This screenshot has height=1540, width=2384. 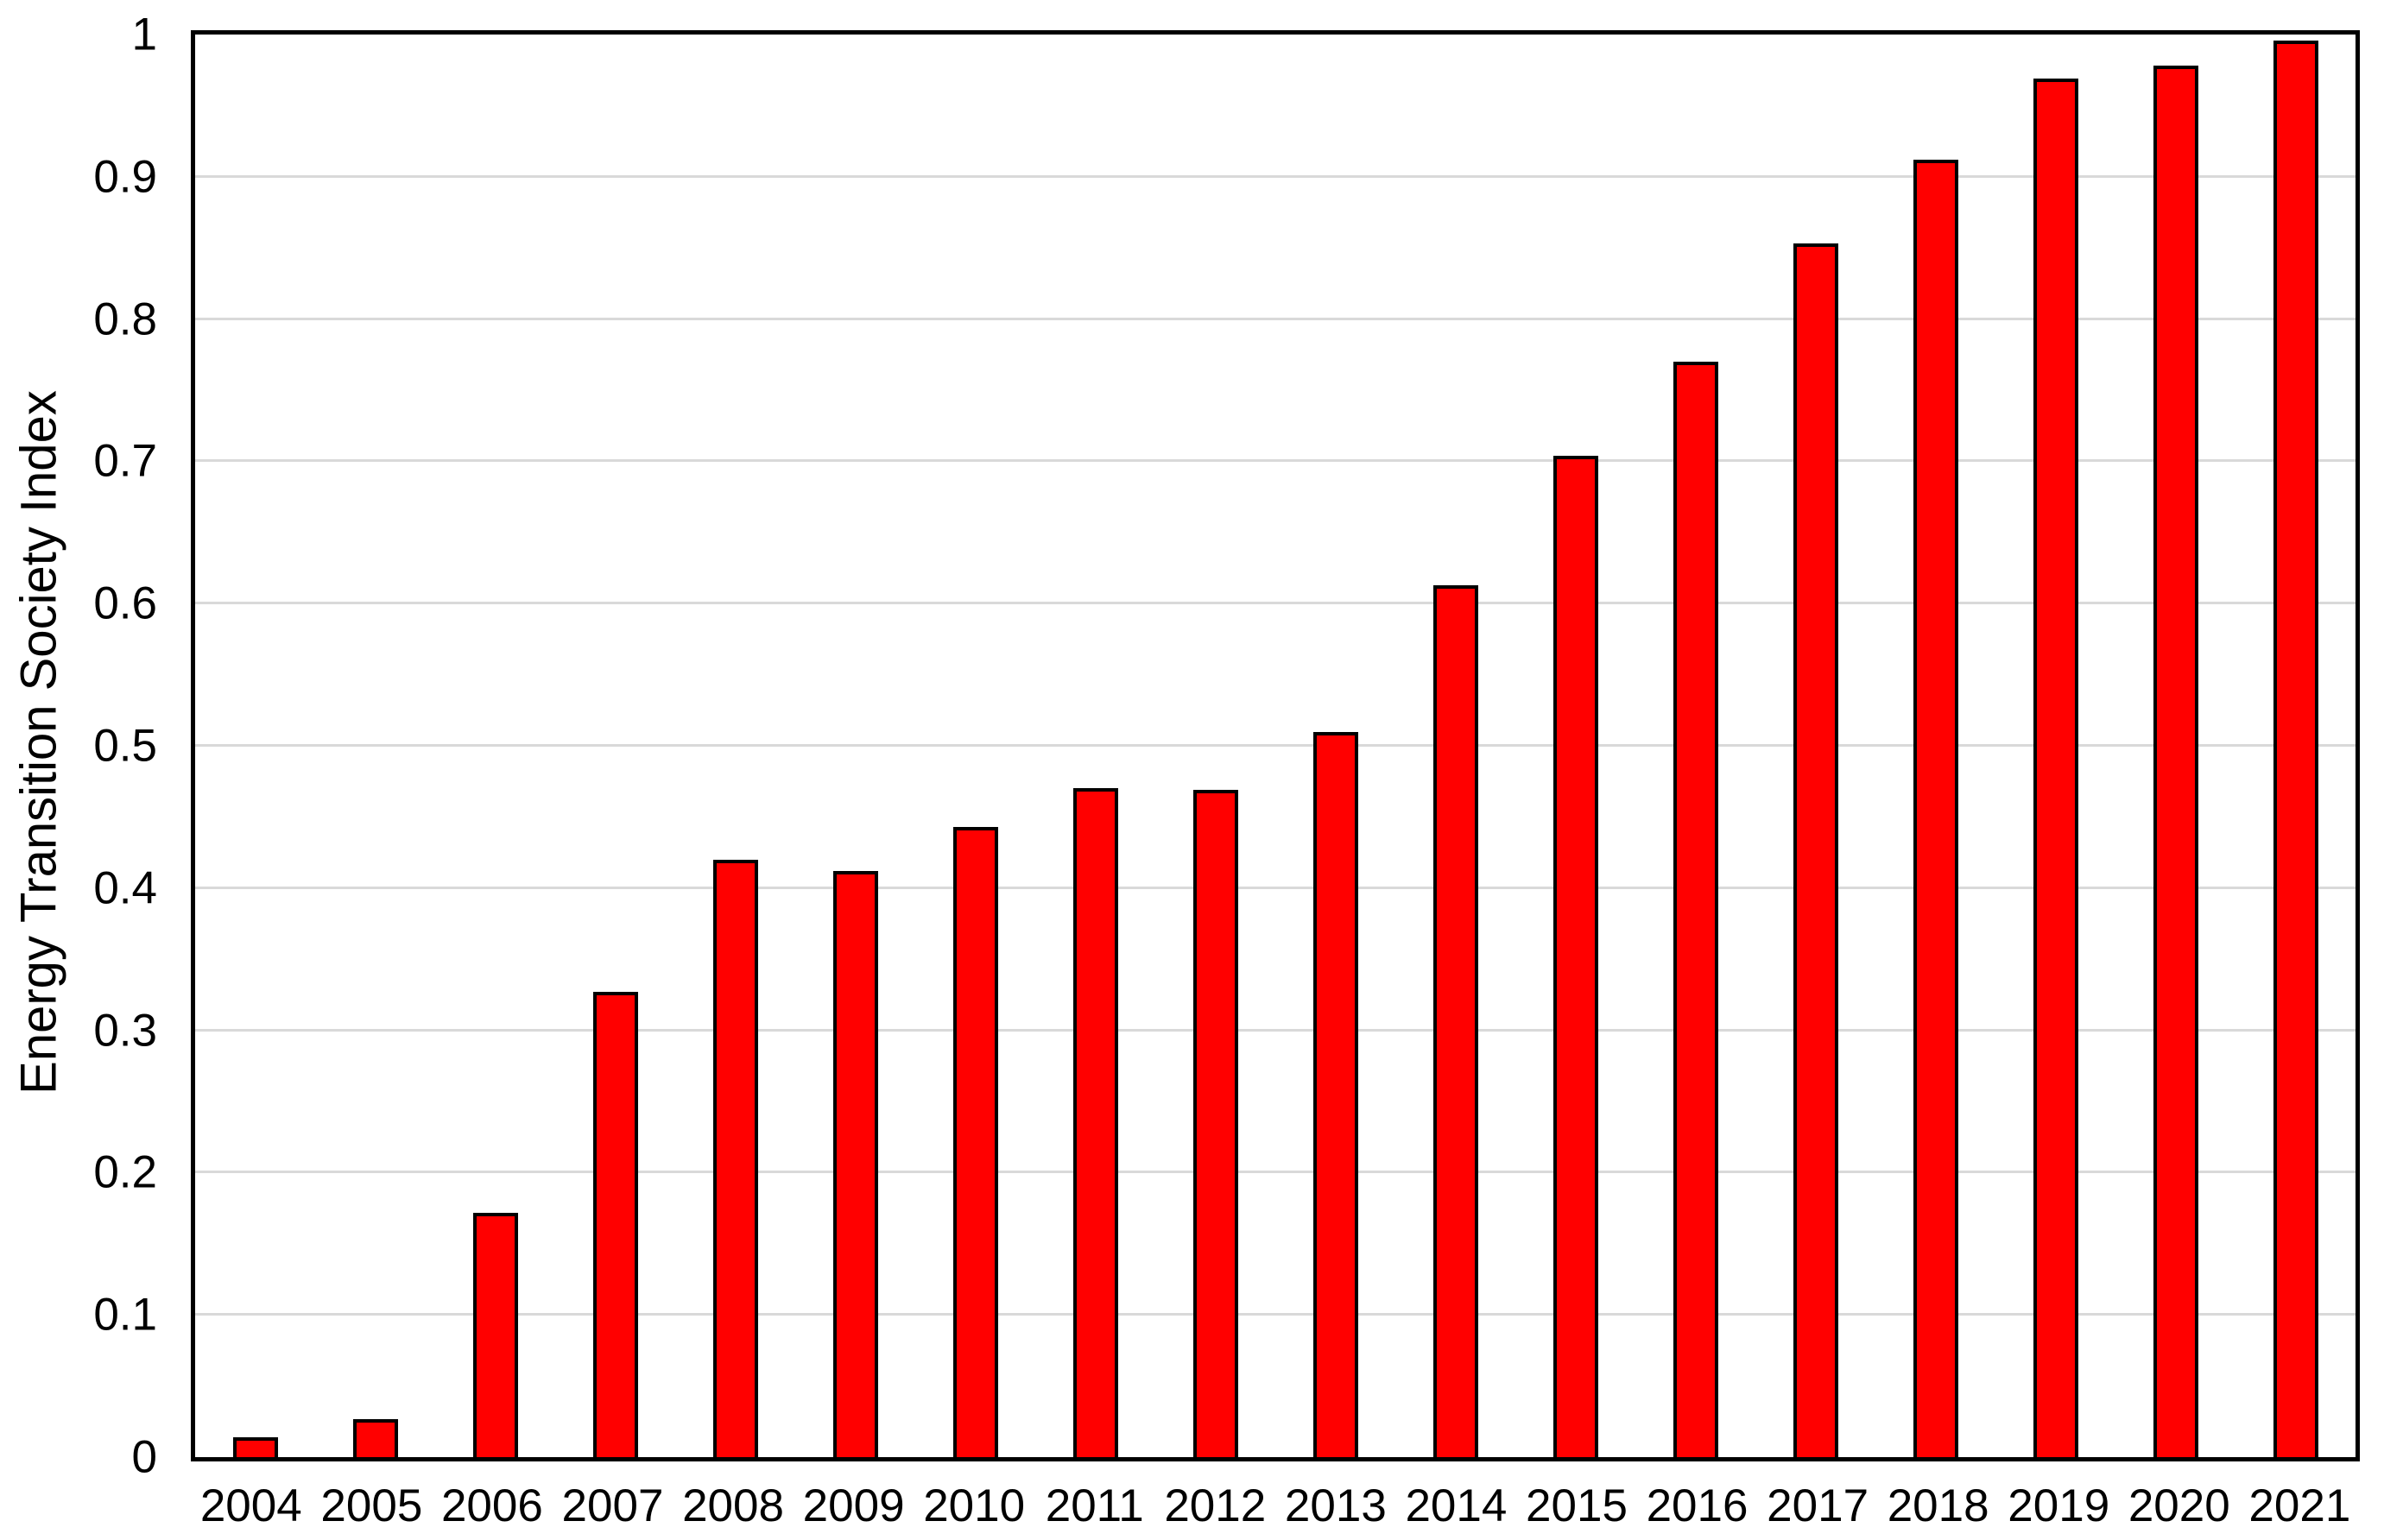 I want to click on bar-slot-2014, so click(x=1455, y=746).